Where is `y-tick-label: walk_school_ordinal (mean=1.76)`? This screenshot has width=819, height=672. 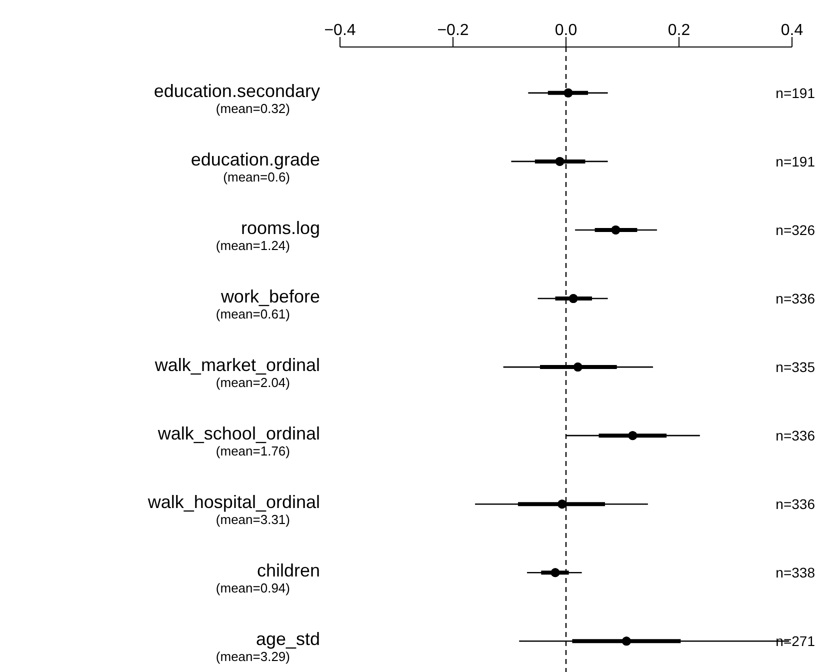 y-tick-label: walk_school_ordinal (mean=1.76) is located at coordinates (238, 441).